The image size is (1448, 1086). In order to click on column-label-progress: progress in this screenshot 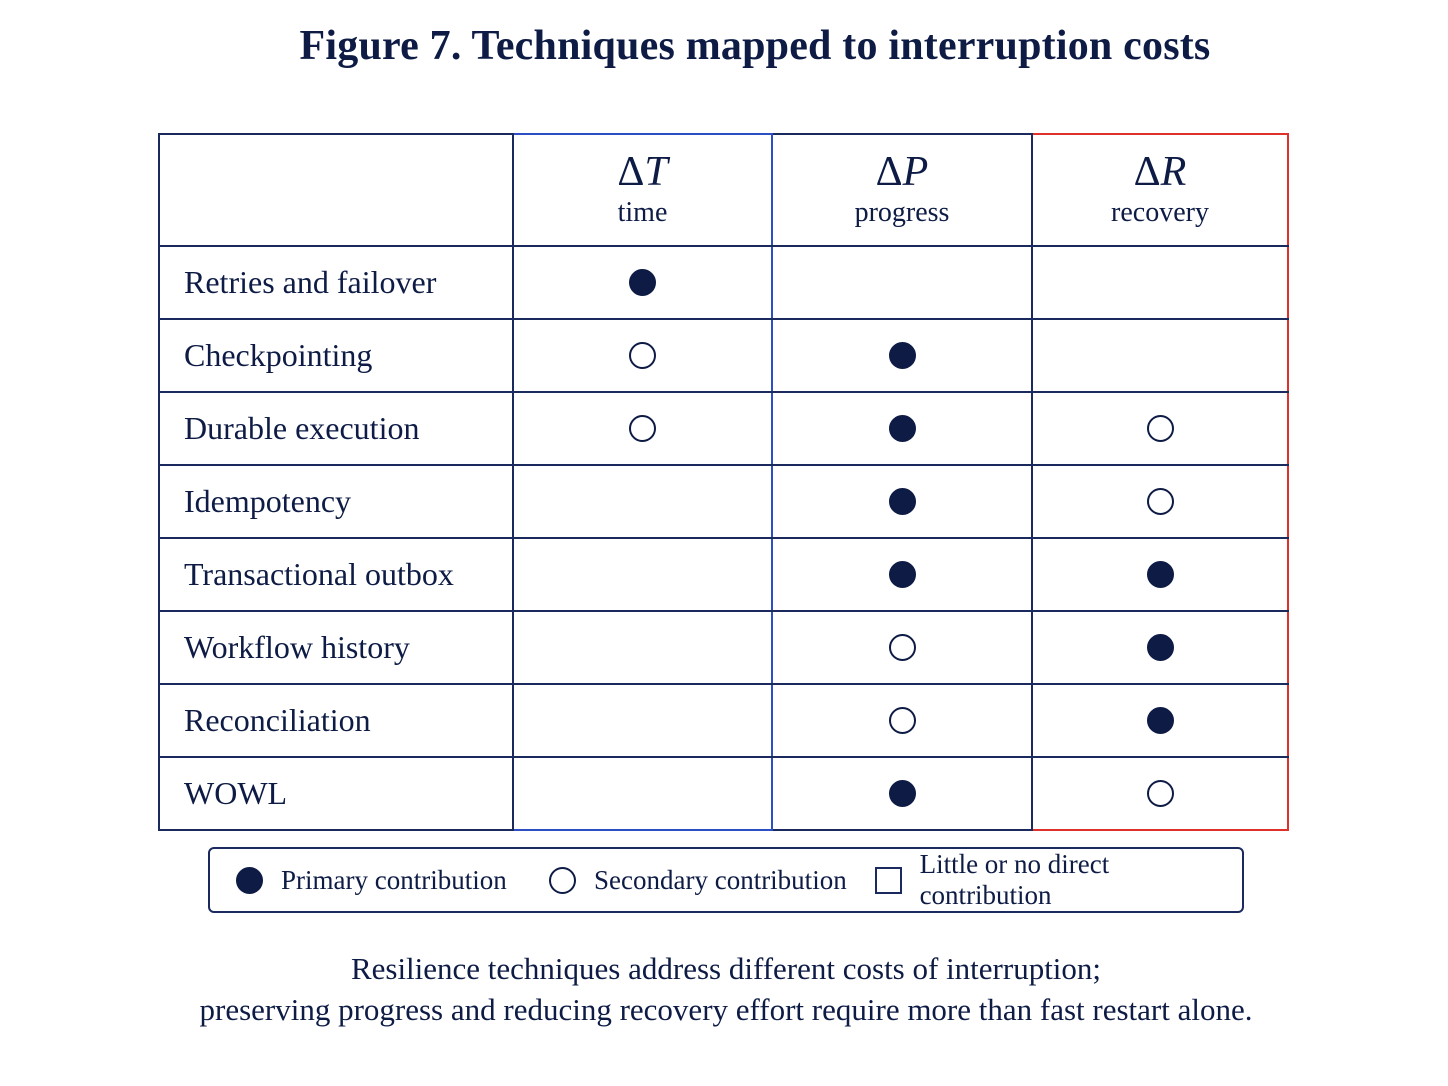, I will do `click(902, 212)`.